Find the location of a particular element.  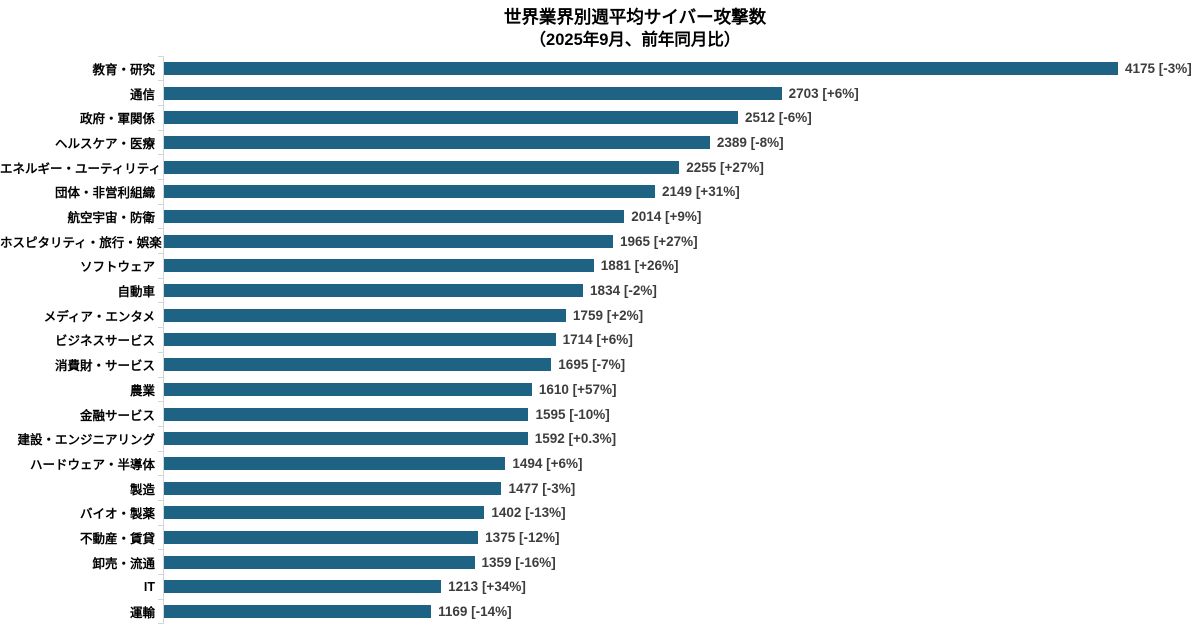

value-label: 1834 [-2%] is located at coordinates (623, 291).